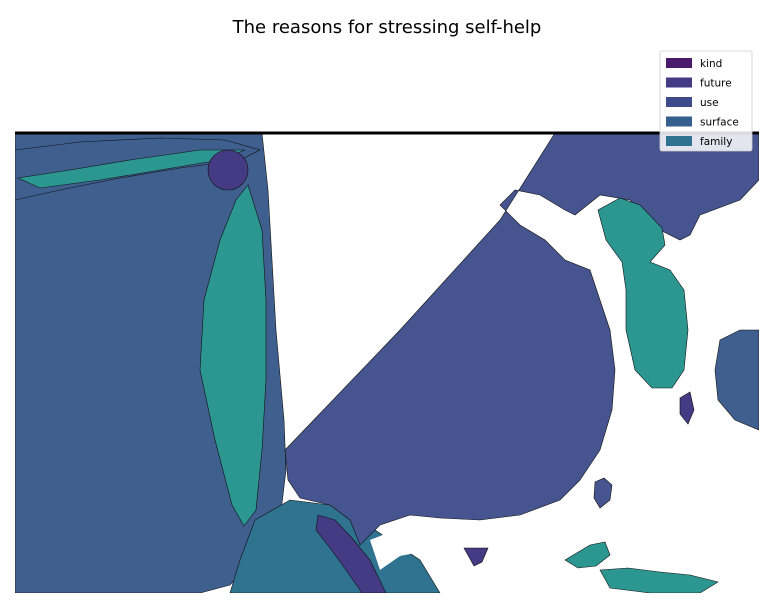  What do you see at coordinates (687, 408) in the screenshot?
I see `map-region-island-e` at bounding box center [687, 408].